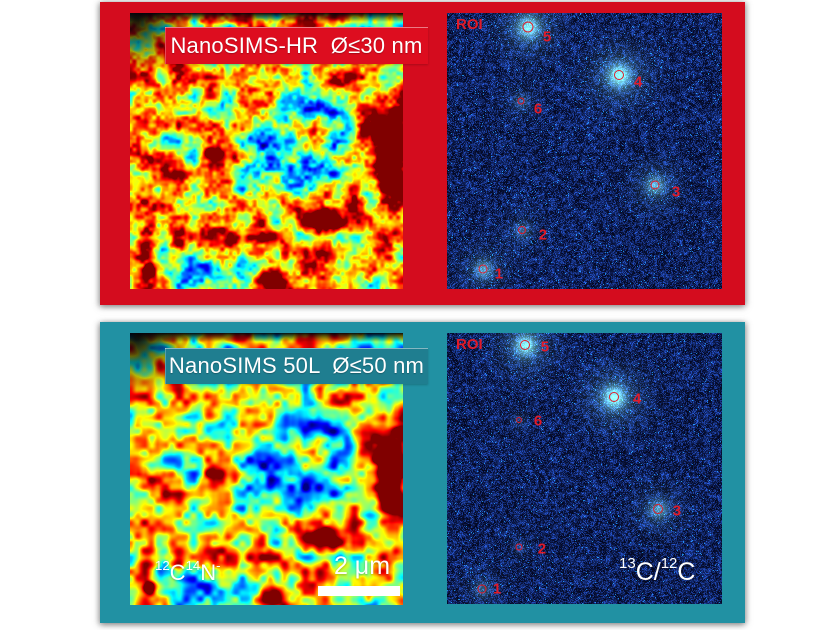 This screenshot has height=630, width=840. I want to click on hr-ratio-map-canvas, so click(584, 151).